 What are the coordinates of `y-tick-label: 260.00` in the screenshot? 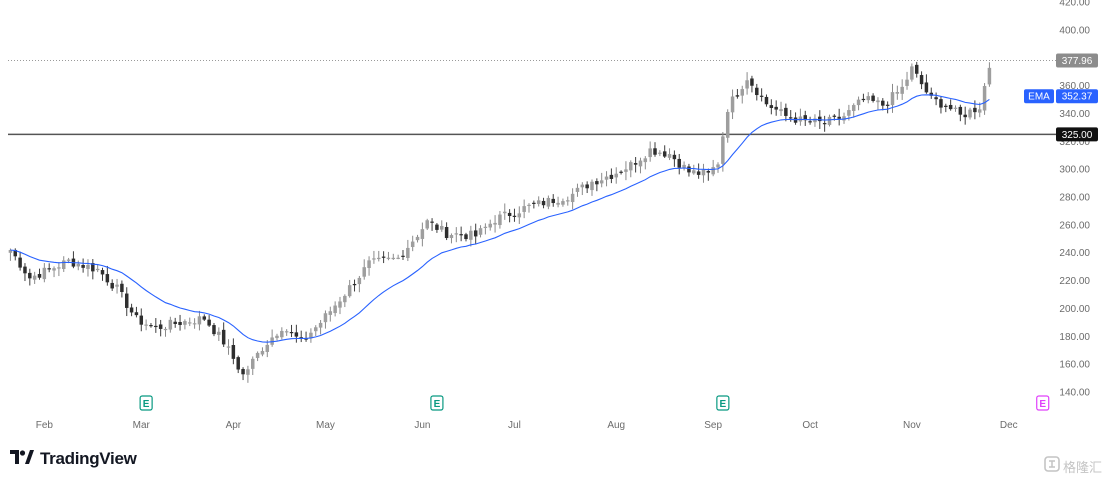 It's located at (1074, 225).